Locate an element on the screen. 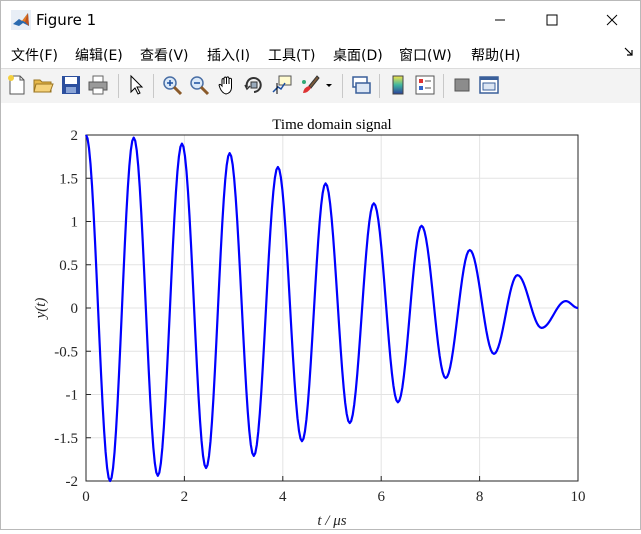 This screenshot has height=534, width=641. legend-icon is located at coordinates (425, 85).